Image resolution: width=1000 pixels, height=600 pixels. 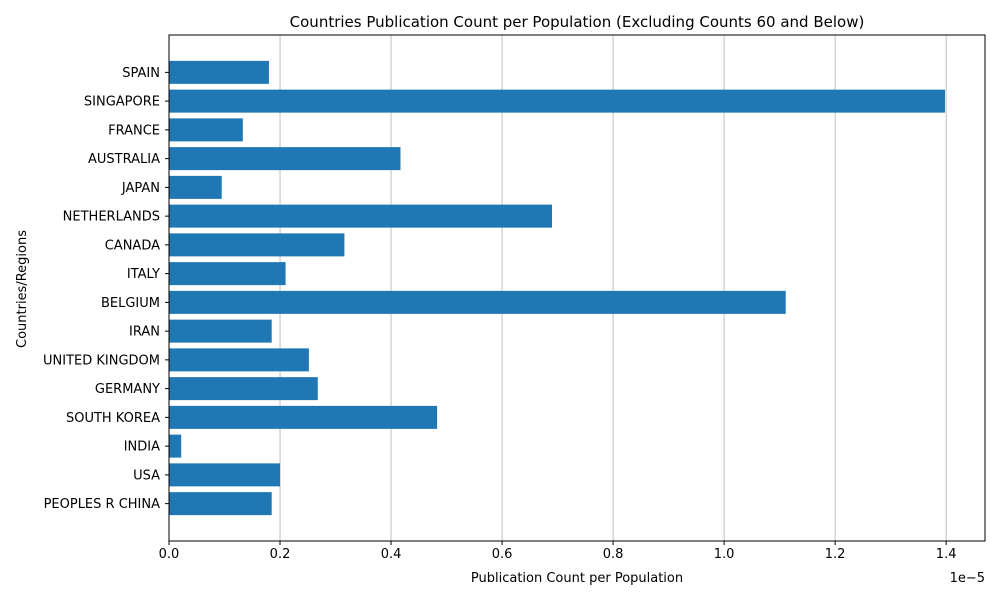 I want to click on y-tick-label: PEOPLES R CHINA, so click(x=102, y=504).